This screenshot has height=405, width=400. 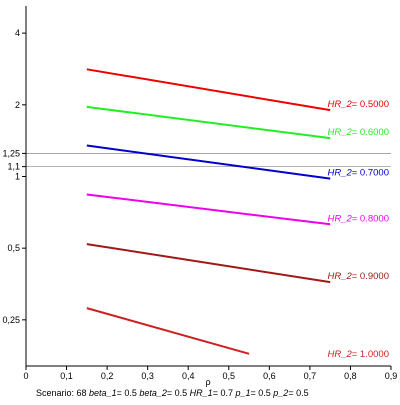 I want to click on x-tick-label: 0, so click(x=25, y=376).